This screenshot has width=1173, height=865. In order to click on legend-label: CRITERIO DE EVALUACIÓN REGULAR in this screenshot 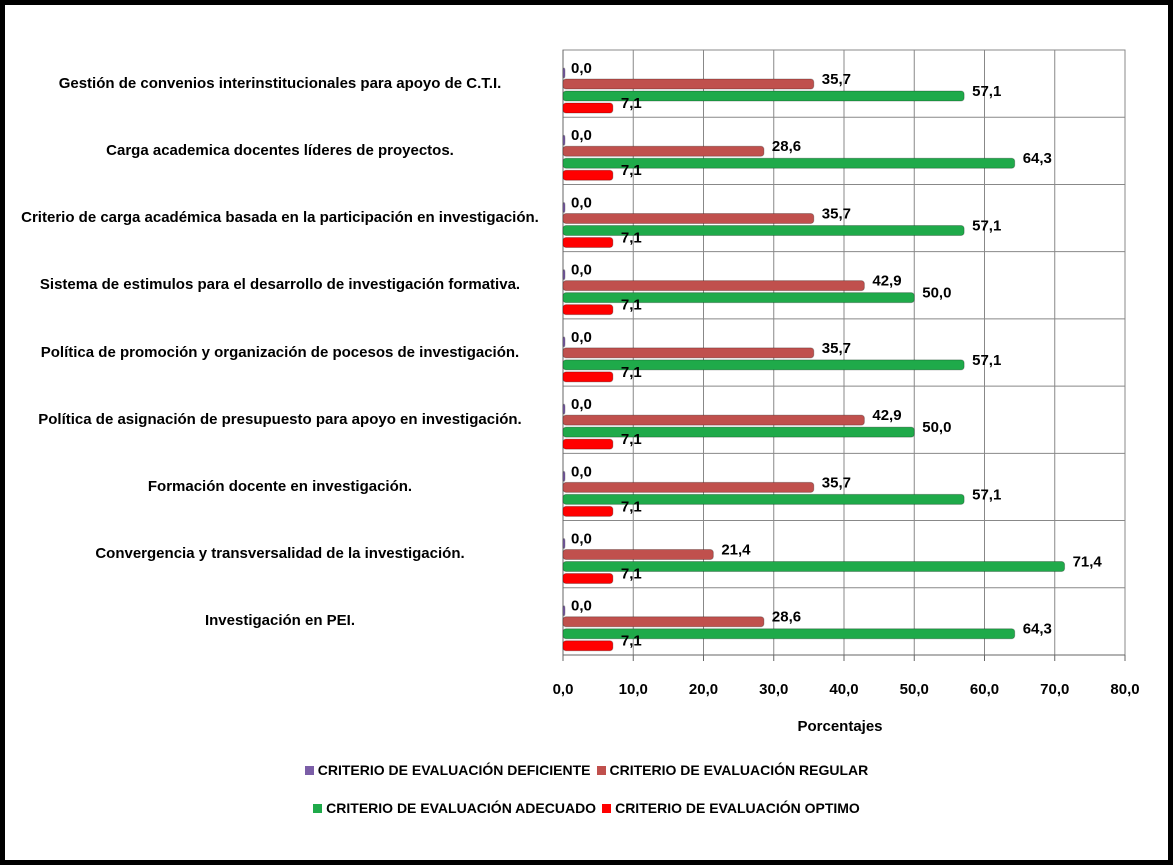, I will do `click(739, 770)`.